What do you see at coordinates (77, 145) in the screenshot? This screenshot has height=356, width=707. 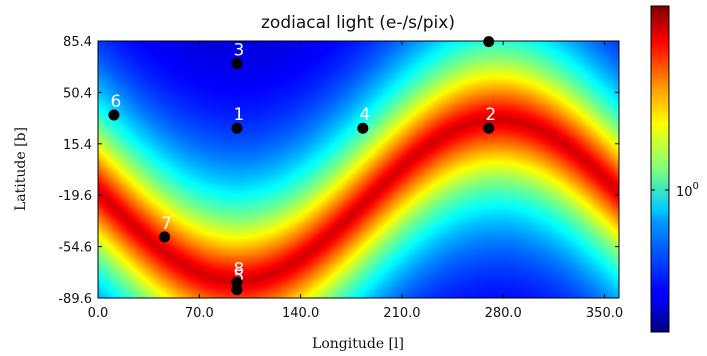 I see `y-tick-label: 15.4` at bounding box center [77, 145].